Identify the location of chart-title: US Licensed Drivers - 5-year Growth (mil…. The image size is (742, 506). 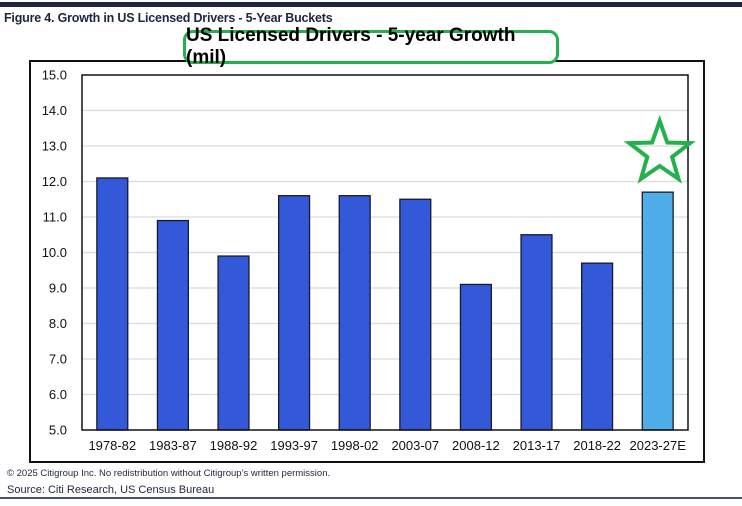
(371, 46).